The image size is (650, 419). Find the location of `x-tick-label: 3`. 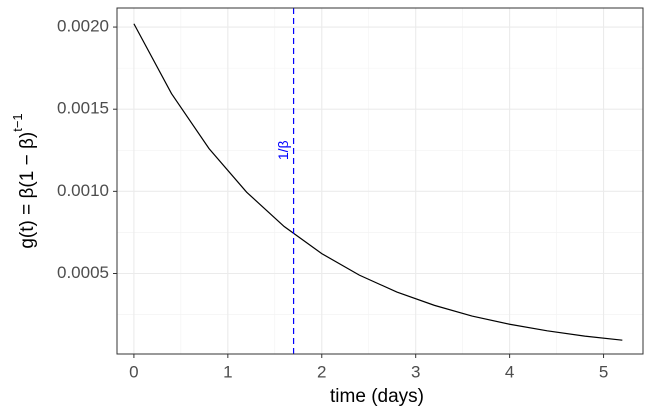

x-tick-label: 3 is located at coordinates (415, 371).